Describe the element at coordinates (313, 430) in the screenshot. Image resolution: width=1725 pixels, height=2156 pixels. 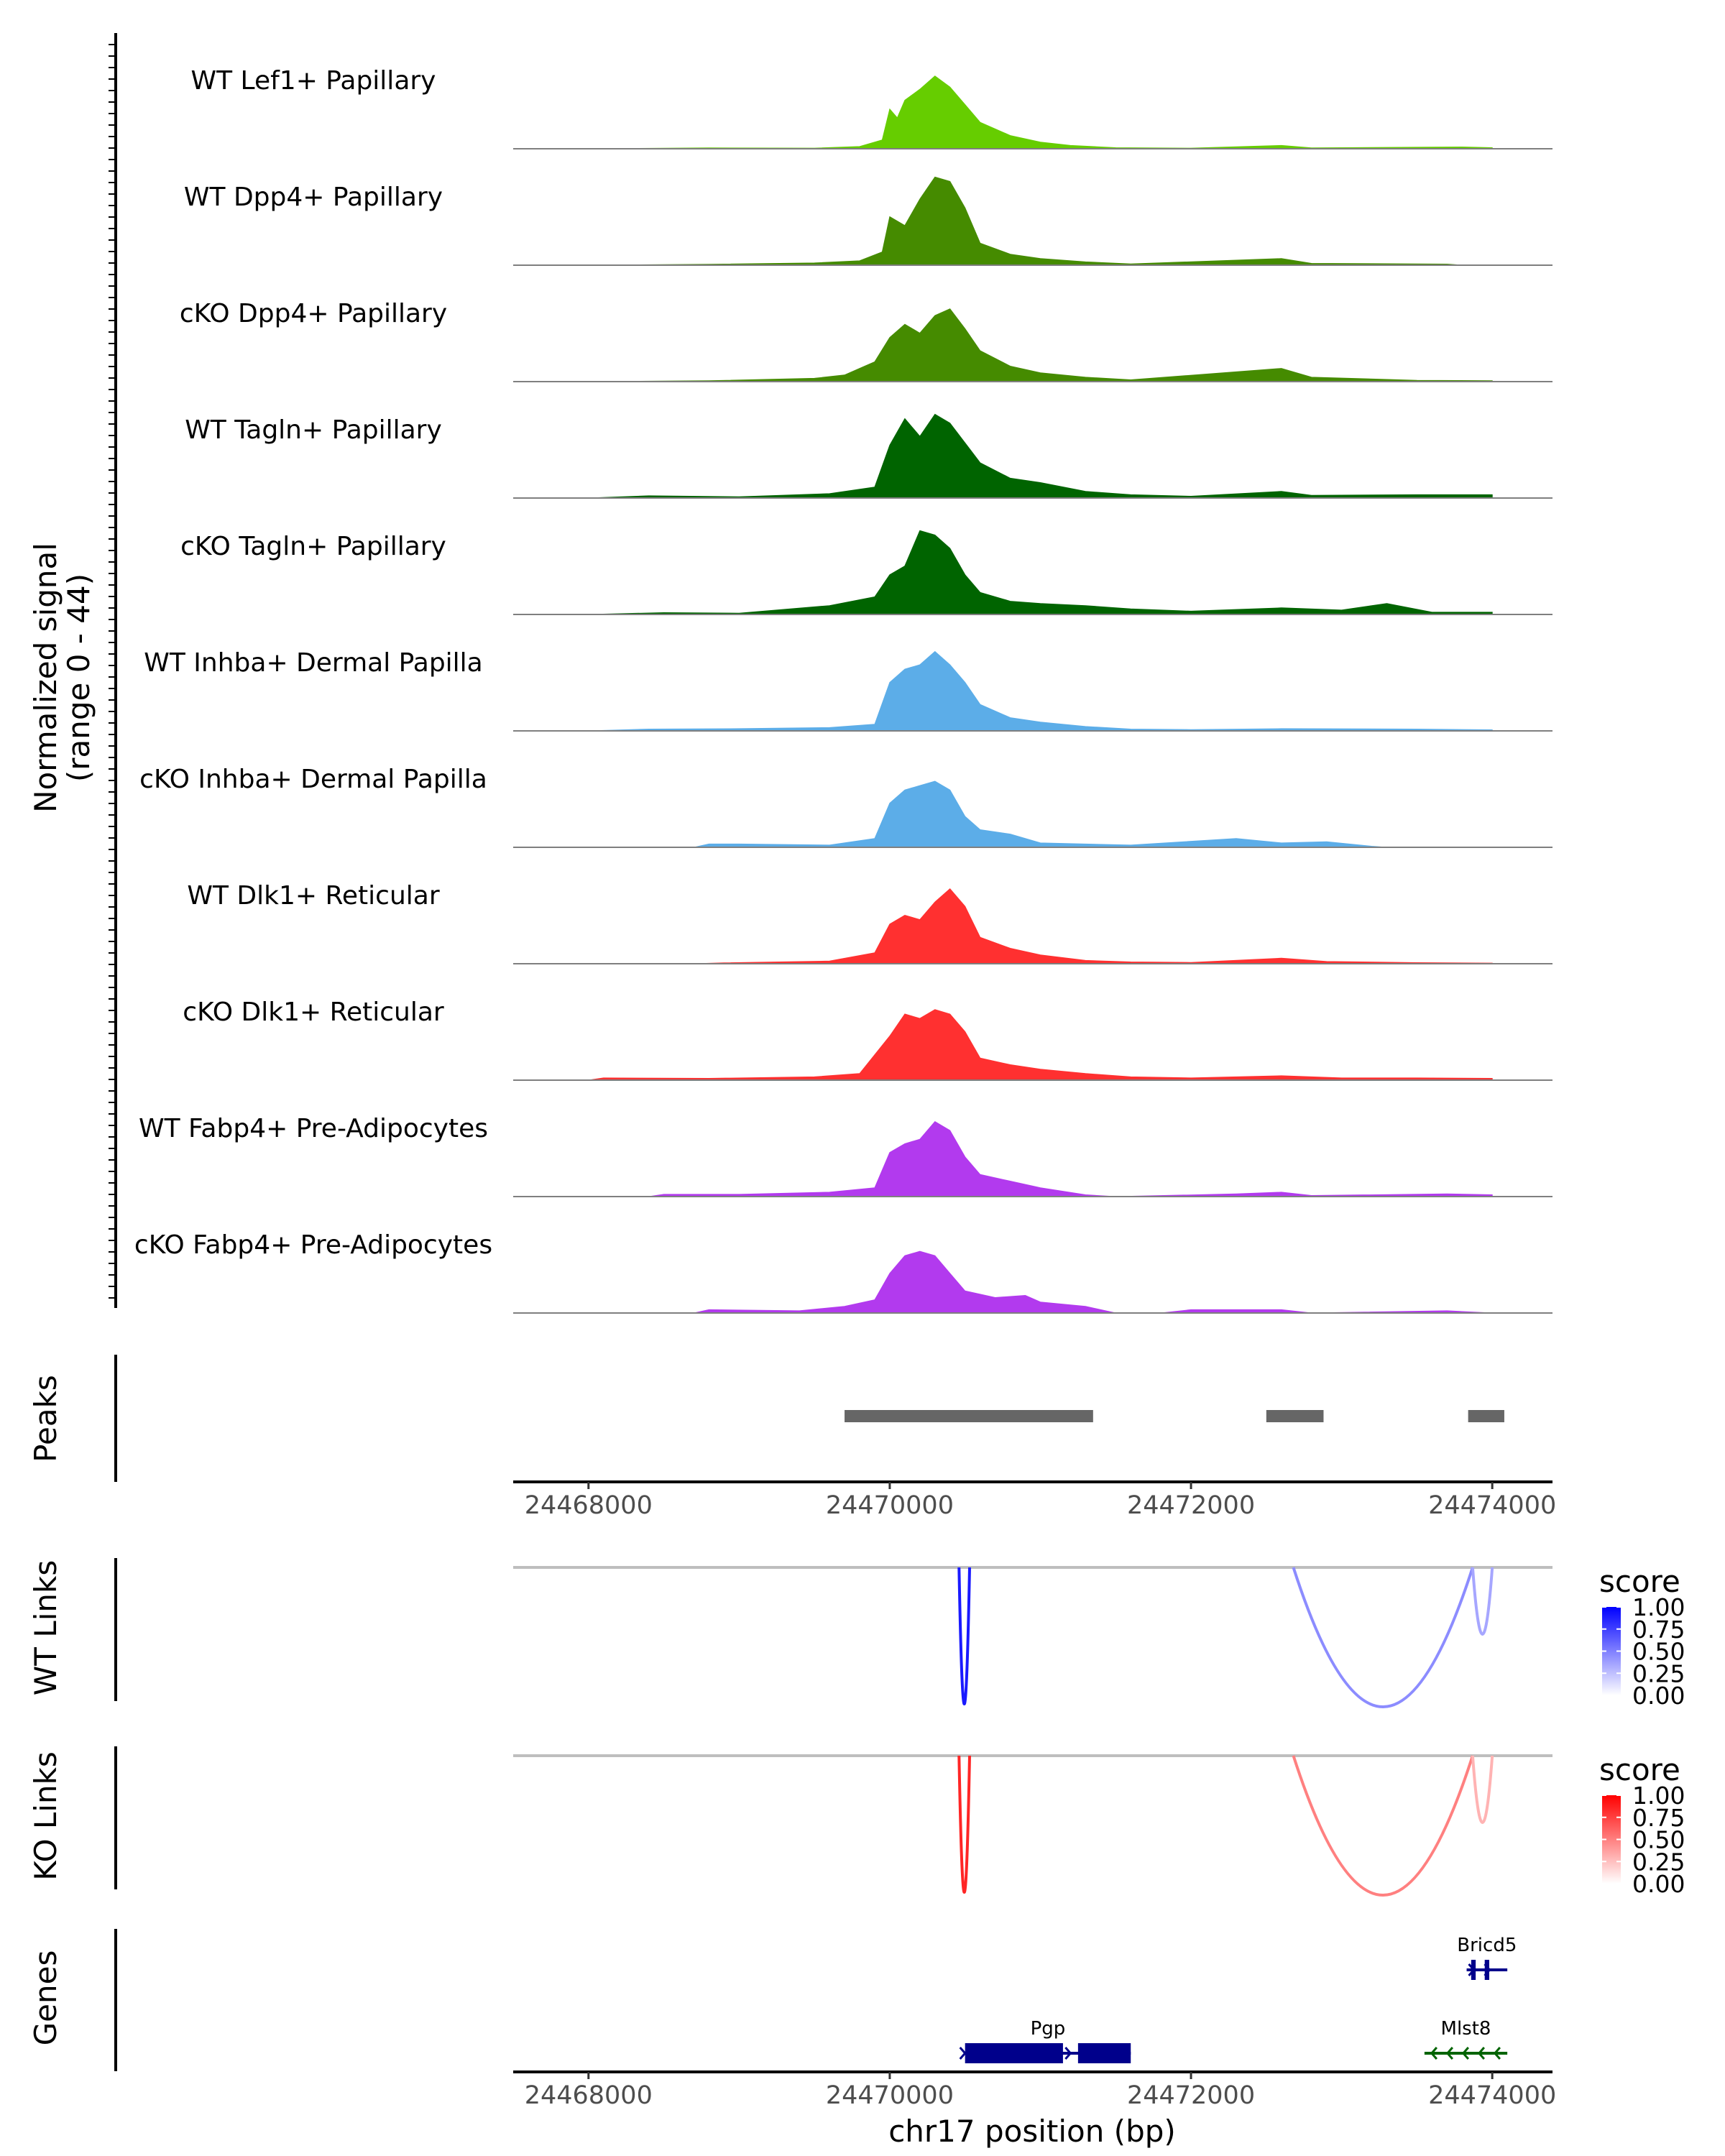
I see `coverage-track-label: WT Tagln+ Papillary` at that location.